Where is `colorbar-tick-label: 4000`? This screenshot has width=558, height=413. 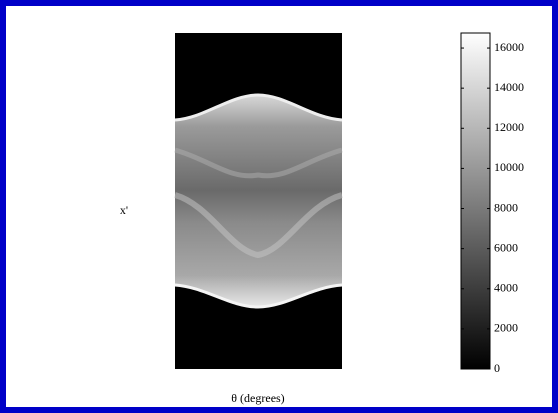
colorbar-tick-label: 4000 is located at coordinates (506, 288).